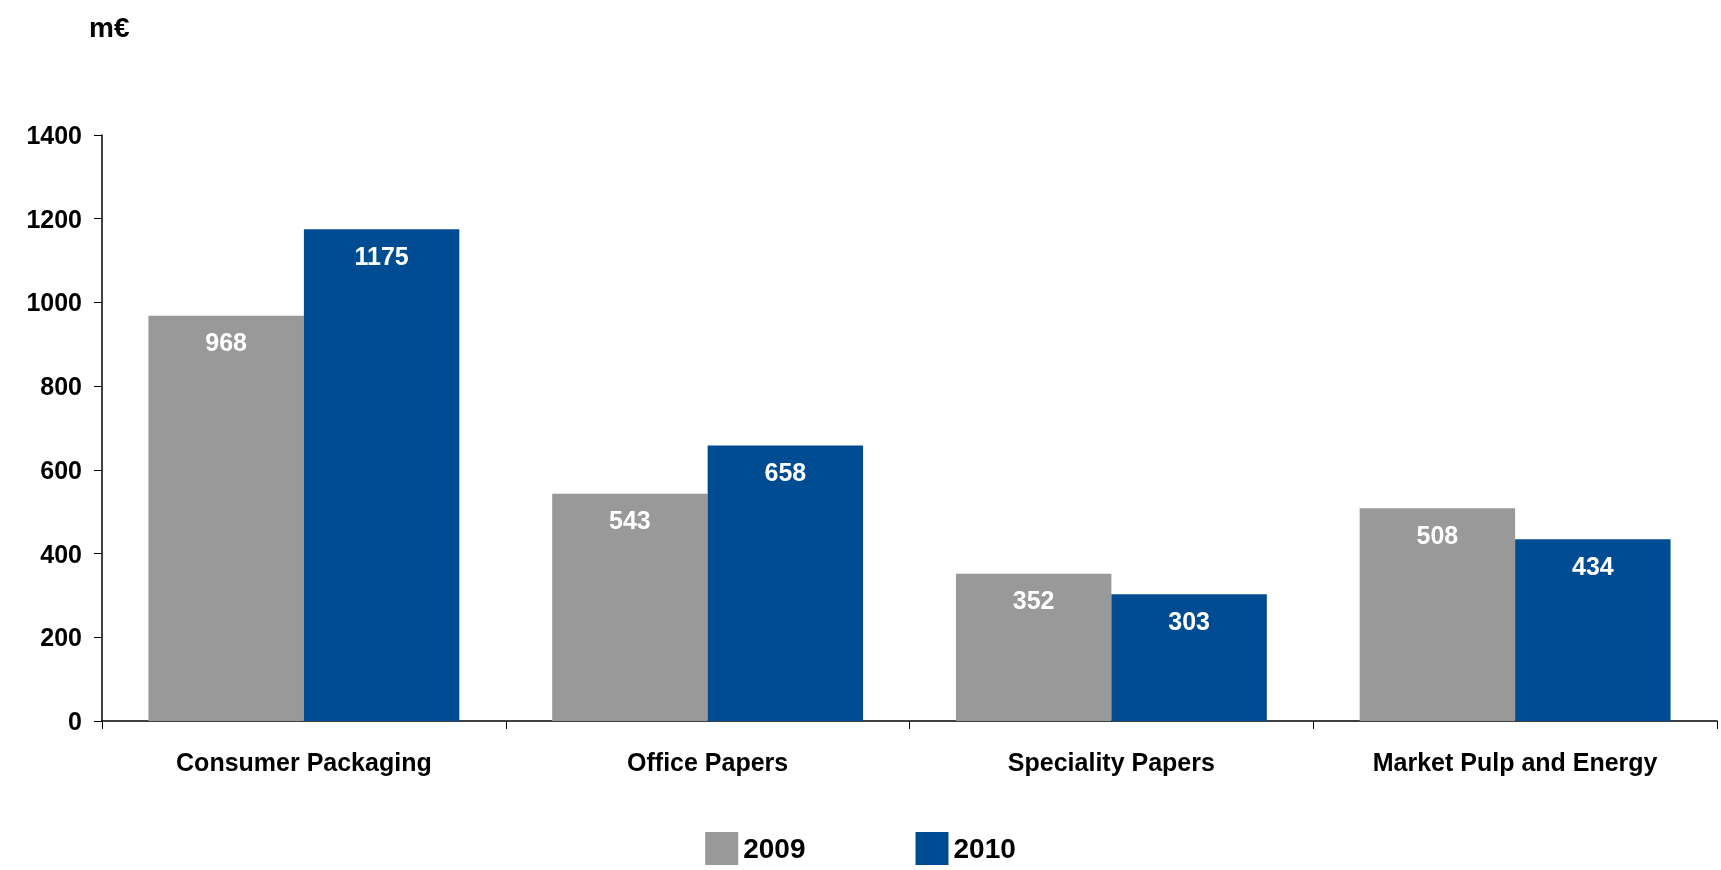  Describe the element at coordinates (1189, 620) in the screenshot. I see `data-label: 303` at that location.